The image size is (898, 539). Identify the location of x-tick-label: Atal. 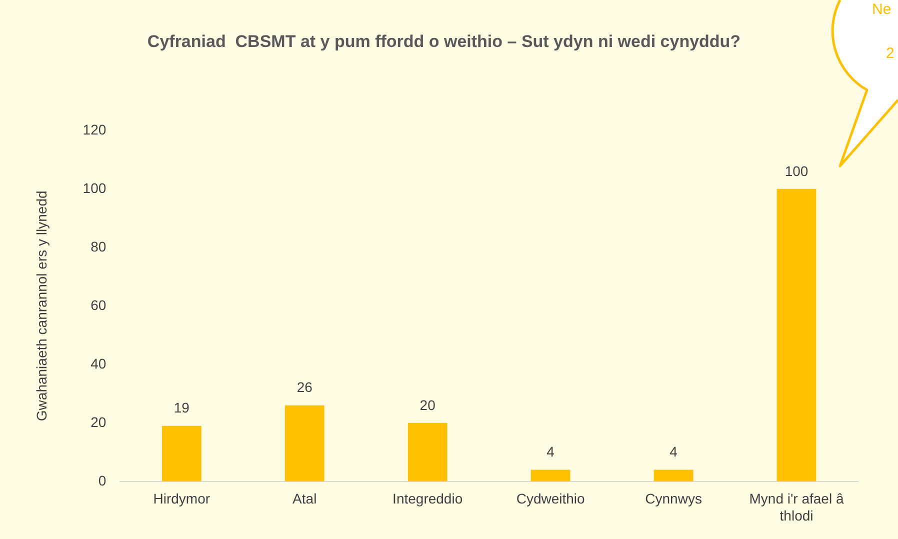
(304, 498).